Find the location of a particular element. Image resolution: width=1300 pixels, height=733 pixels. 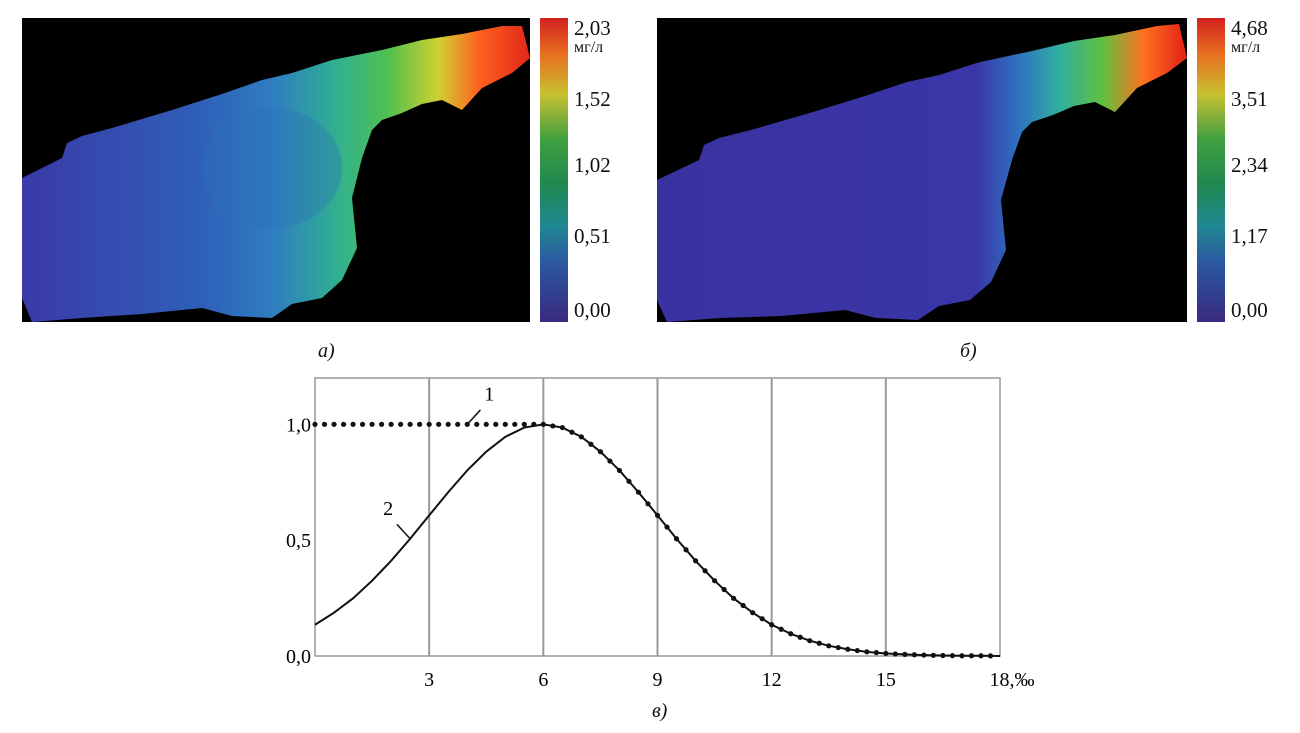

x-tick-label: 15 is located at coordinates (886, 680).